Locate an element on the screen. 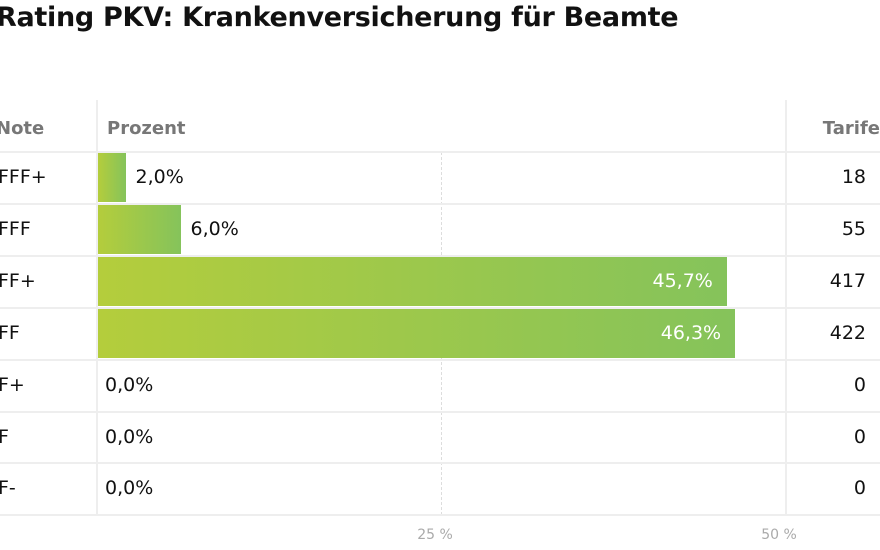 This screenshot has width=880, height=550. tarife-value: 55 is located at coordinates (853, 228).